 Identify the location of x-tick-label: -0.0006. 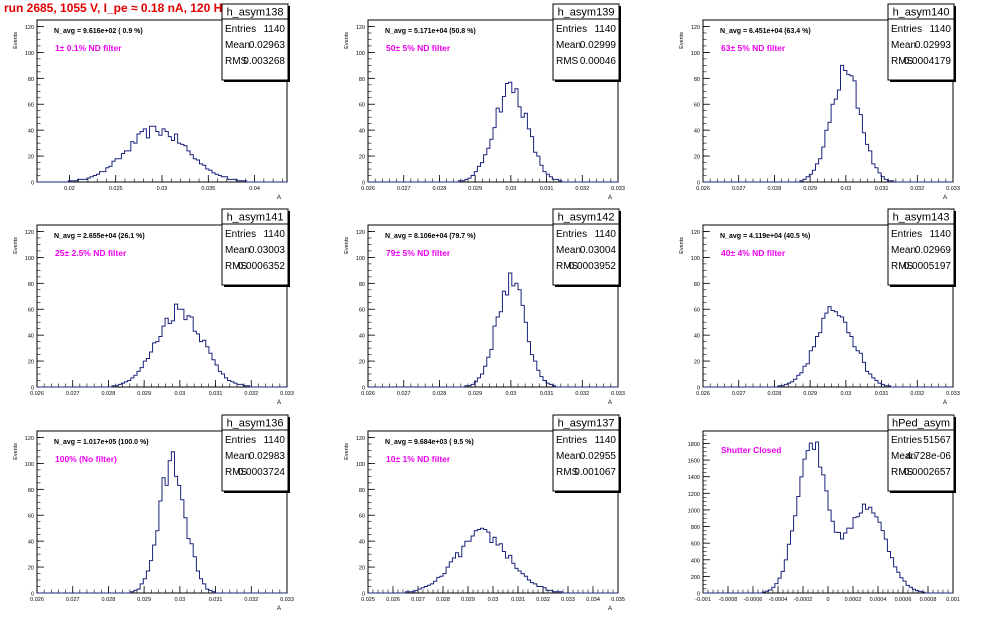
(753, 600).